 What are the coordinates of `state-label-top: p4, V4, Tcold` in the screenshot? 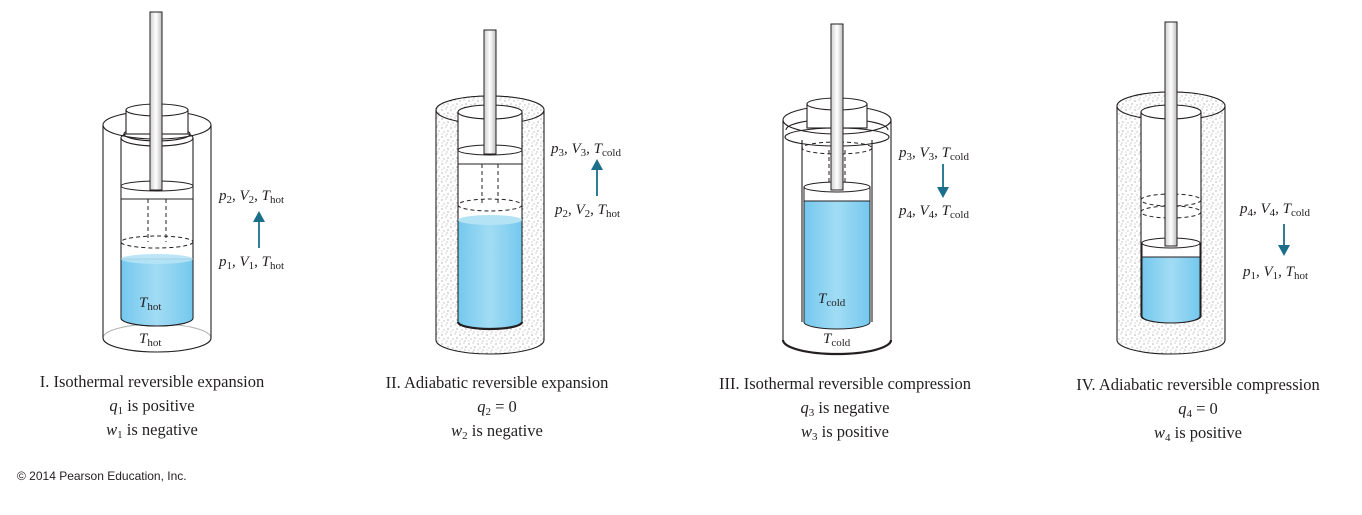 It's located at (1274, 210).